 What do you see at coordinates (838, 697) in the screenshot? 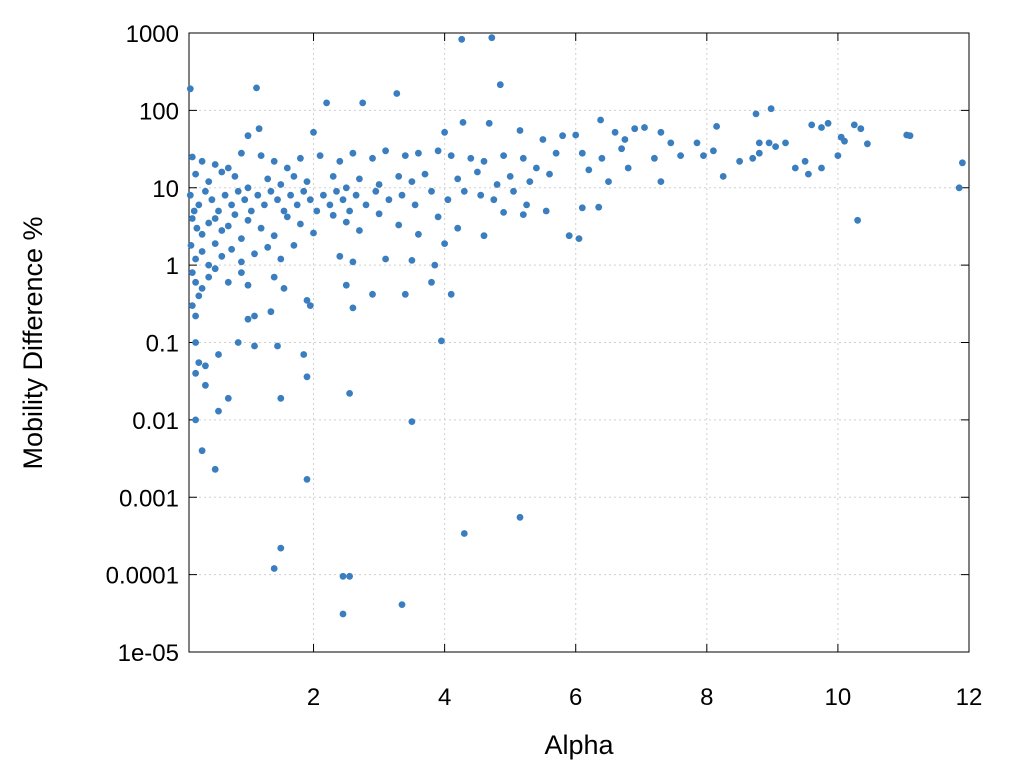
I see `x-tick-label: 10` at bounding box center [838, 697].